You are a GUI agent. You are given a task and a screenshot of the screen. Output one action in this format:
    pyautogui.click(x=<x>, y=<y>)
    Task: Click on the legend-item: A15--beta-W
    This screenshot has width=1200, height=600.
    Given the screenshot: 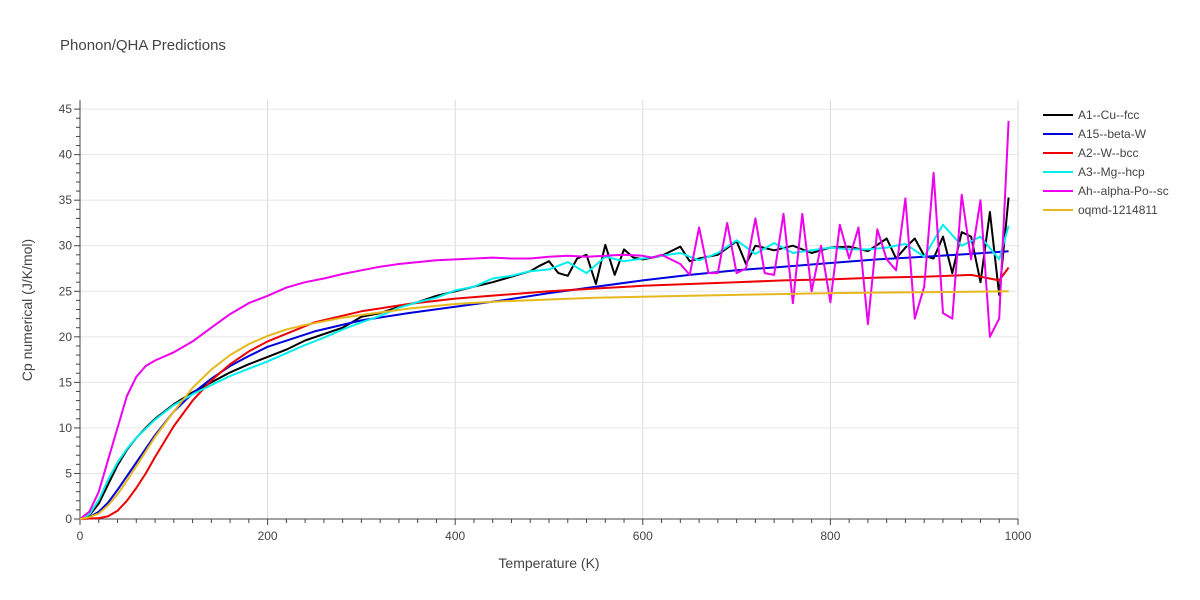 What is the action you would take?
    pyautogui.click(x=1095, y=134)
    